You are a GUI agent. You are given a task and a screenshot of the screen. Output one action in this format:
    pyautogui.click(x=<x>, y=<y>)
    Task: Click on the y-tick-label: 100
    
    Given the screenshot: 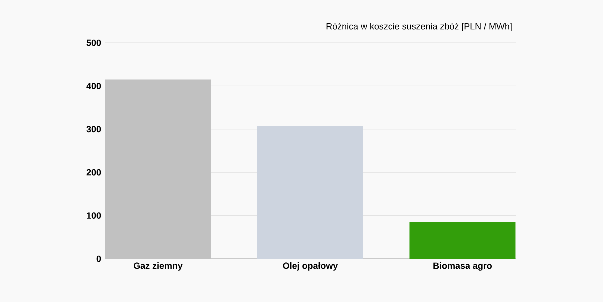 What is the action you would take?
    pyautogui.click(x=94, y=215)
    